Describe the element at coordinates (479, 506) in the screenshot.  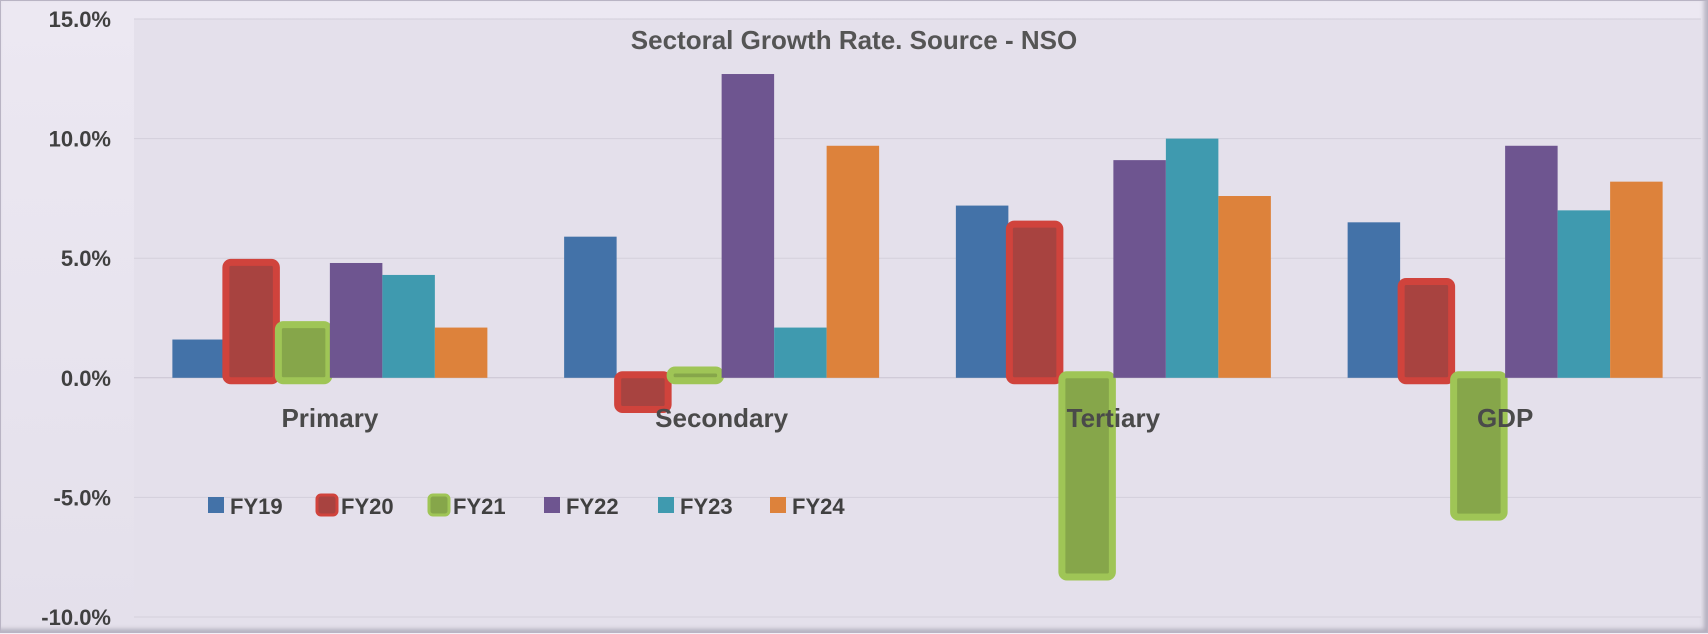
I see `legend-label: FY21` at that location.